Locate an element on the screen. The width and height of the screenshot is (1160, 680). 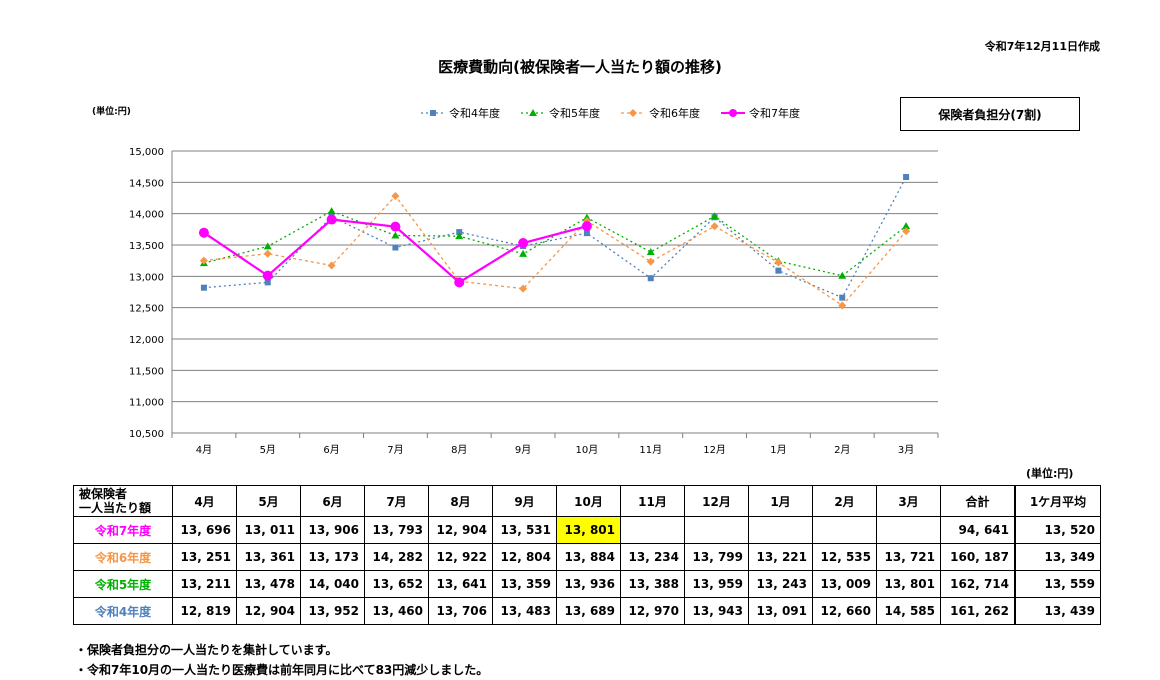
y-tick-label: 13,500 is located at coordinates (146, 246).